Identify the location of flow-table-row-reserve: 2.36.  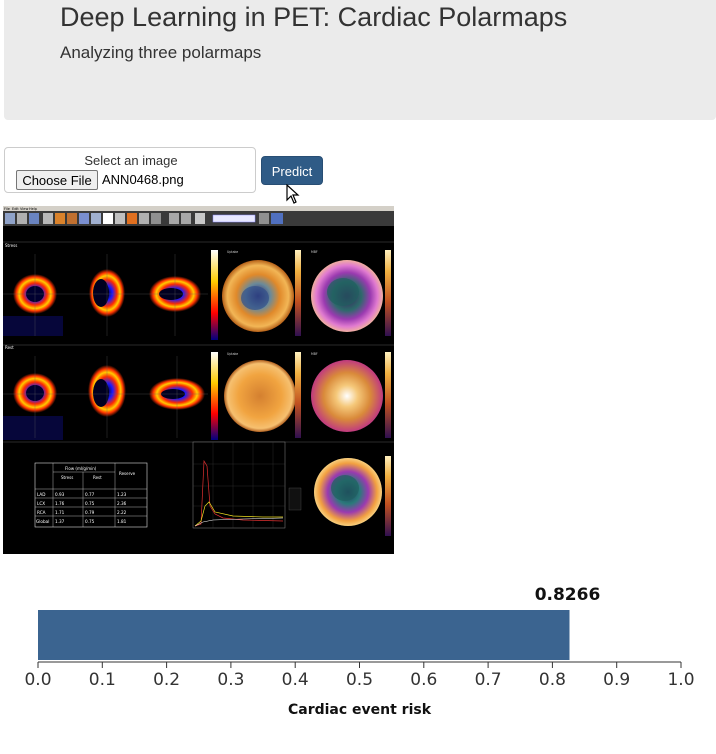
(122, 503).